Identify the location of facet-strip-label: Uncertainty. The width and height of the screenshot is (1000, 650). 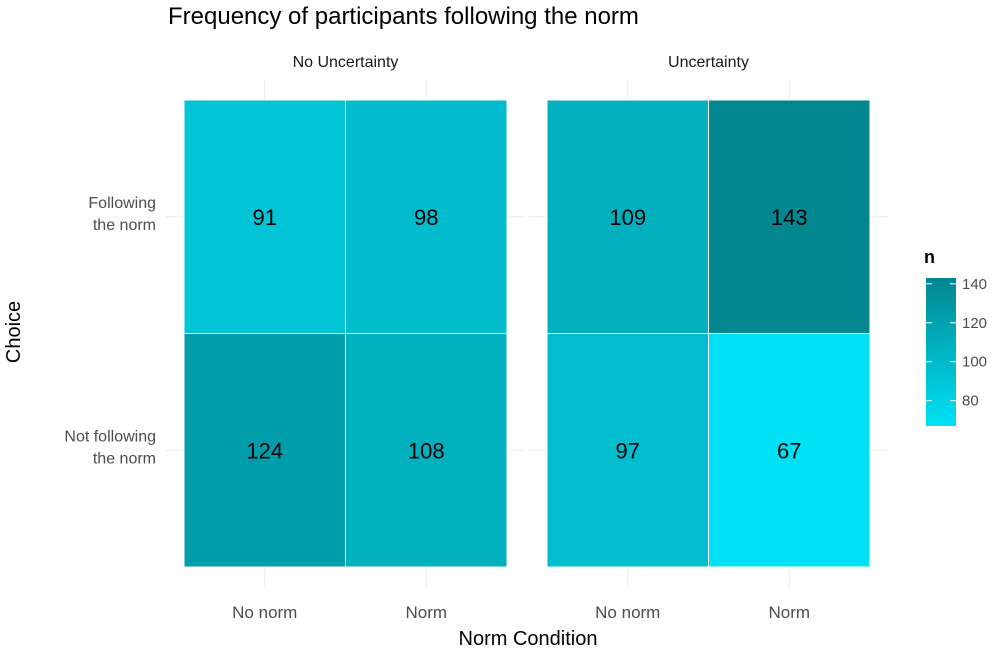
(708, 62).